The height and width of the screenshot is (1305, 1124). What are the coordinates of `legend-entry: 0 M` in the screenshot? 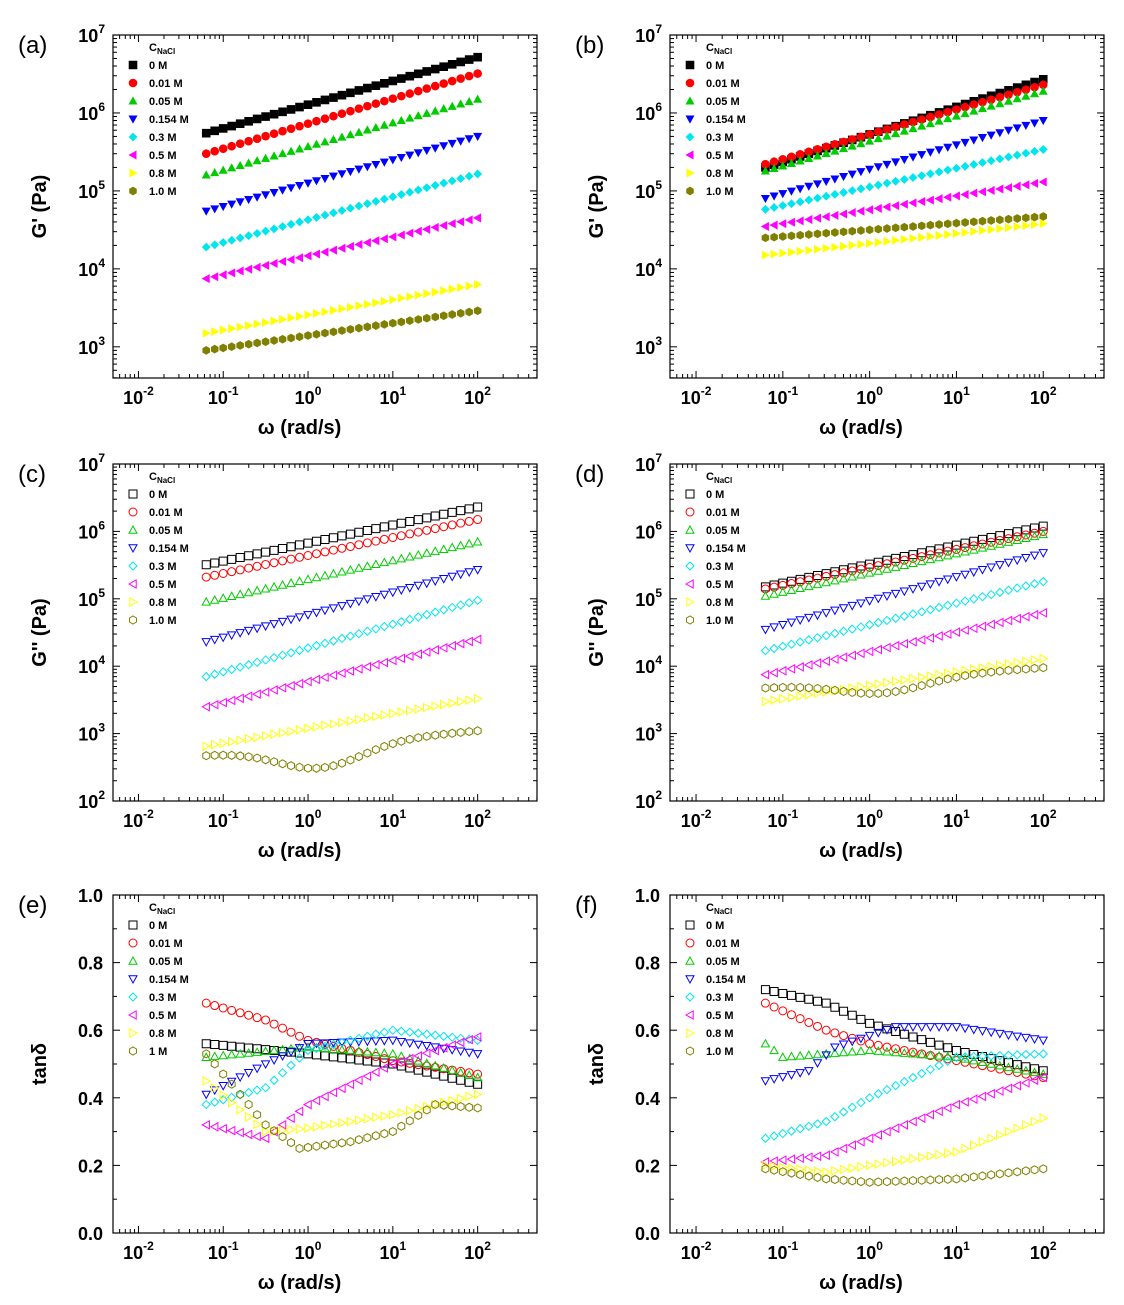 It's located at (715, 66).